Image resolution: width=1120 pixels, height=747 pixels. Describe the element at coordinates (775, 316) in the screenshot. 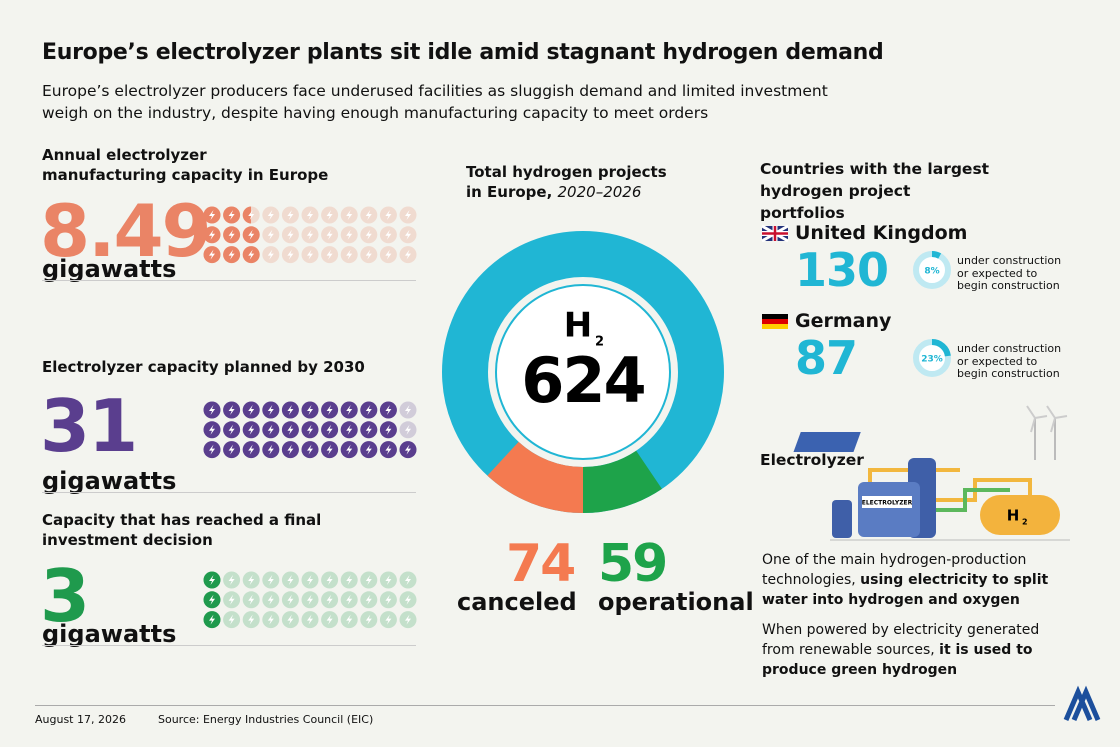

I see `flag-stripe` at that location.